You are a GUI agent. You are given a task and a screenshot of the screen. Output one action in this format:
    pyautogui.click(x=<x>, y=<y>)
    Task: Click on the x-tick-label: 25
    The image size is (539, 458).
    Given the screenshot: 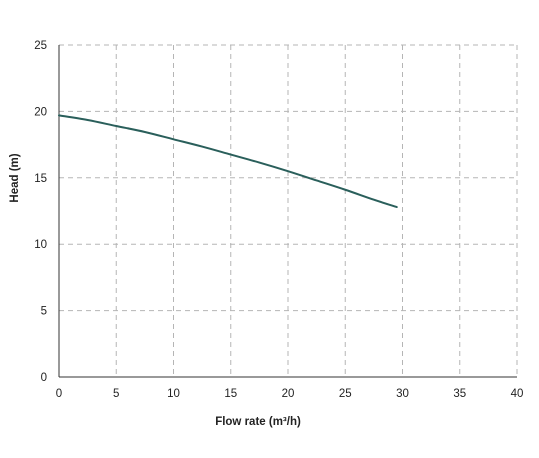 What is the action you would take?
    pyautogui.click(x=345, y=394)
    